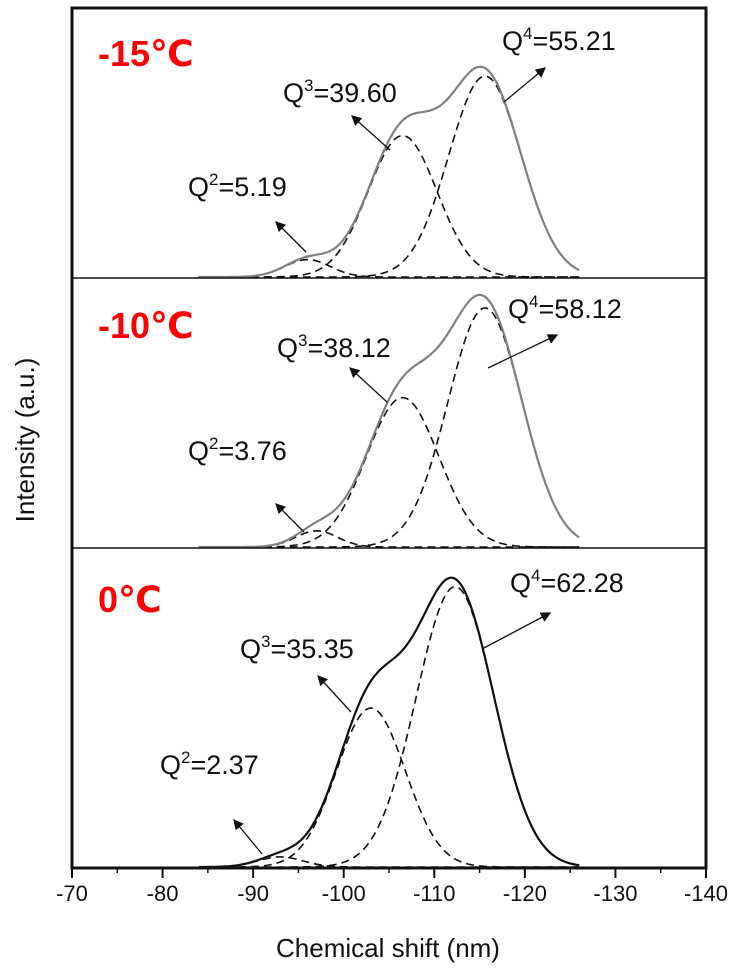 This screenshot has width=739, height=976. I want to click on x-tick-label: -70, so click(72, 893).